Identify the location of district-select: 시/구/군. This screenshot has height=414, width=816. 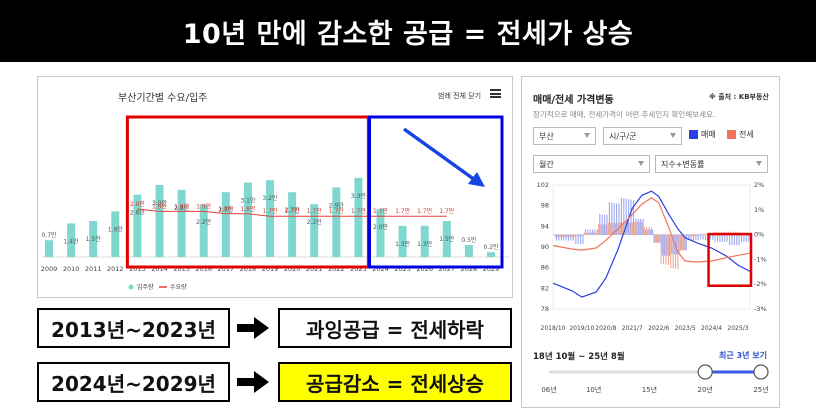
(642, 136).